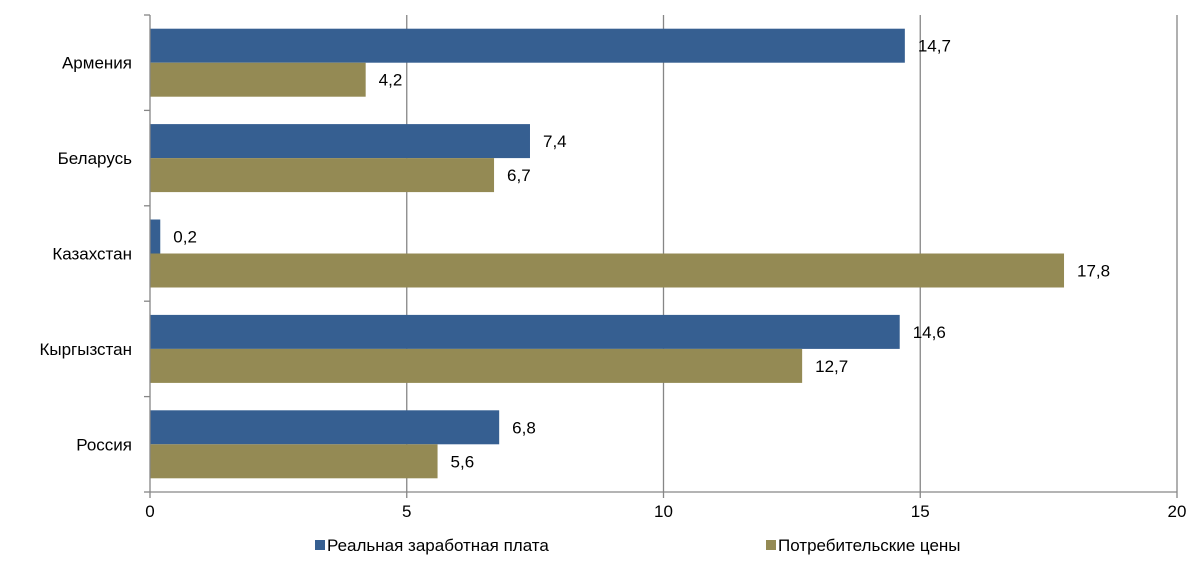 The width and height of the screenshot is (1189, 567). I want to click on category-label-4: Россия, so click(104, 444).